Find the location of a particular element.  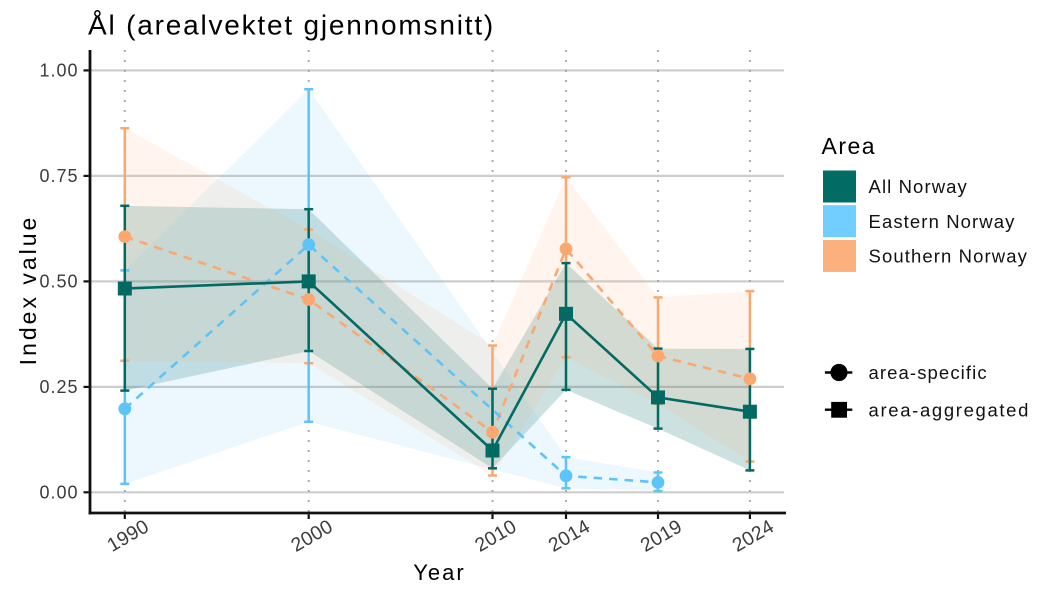

svg-text: 0.25 is located at coordinates (58, 387).